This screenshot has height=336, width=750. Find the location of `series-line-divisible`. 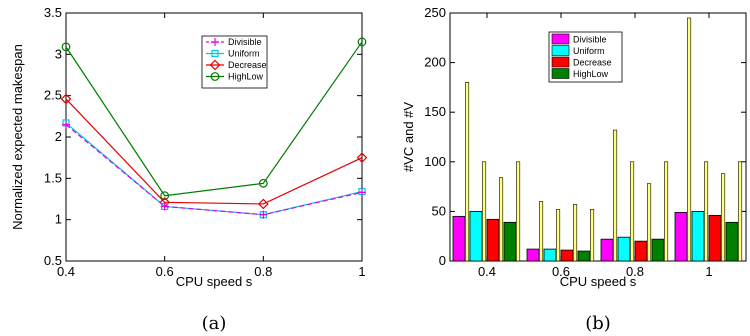

series-line-divisible is located at coordinates (214, 170).